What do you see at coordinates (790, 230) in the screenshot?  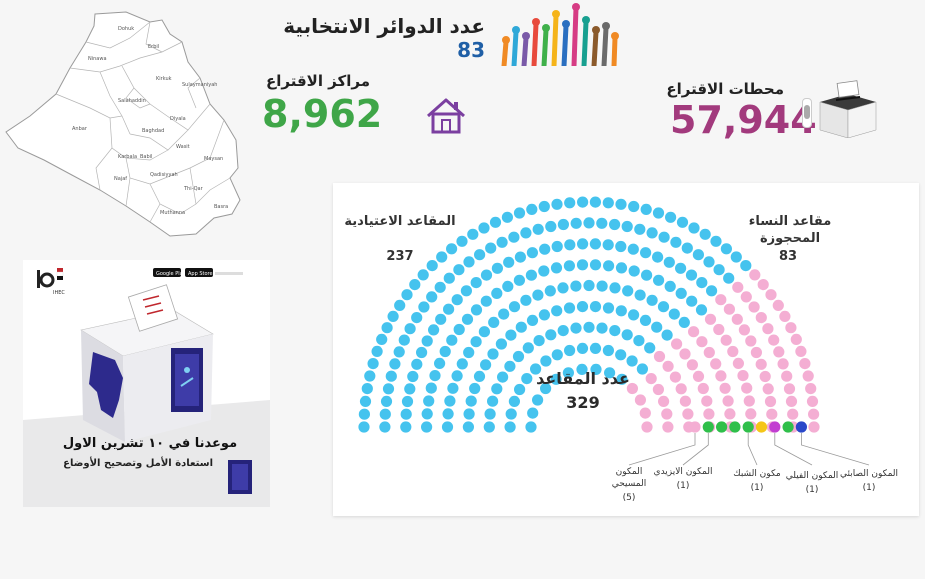 I see `women-seats-label: مقاعد النساء المحجوزة` at bounding box center [790, 230].